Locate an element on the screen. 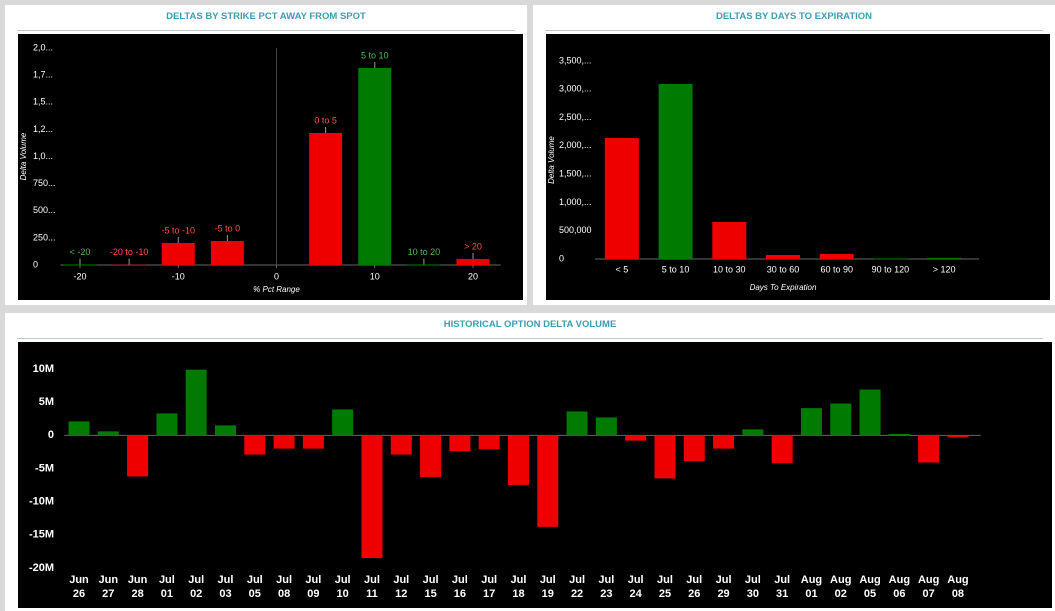  y-tick-label: 500,000 is located at coordinates (575, 230).